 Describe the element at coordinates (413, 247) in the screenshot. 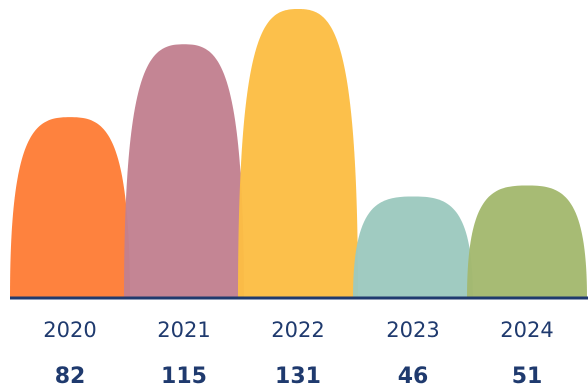

I see `bar-2023` at that location.